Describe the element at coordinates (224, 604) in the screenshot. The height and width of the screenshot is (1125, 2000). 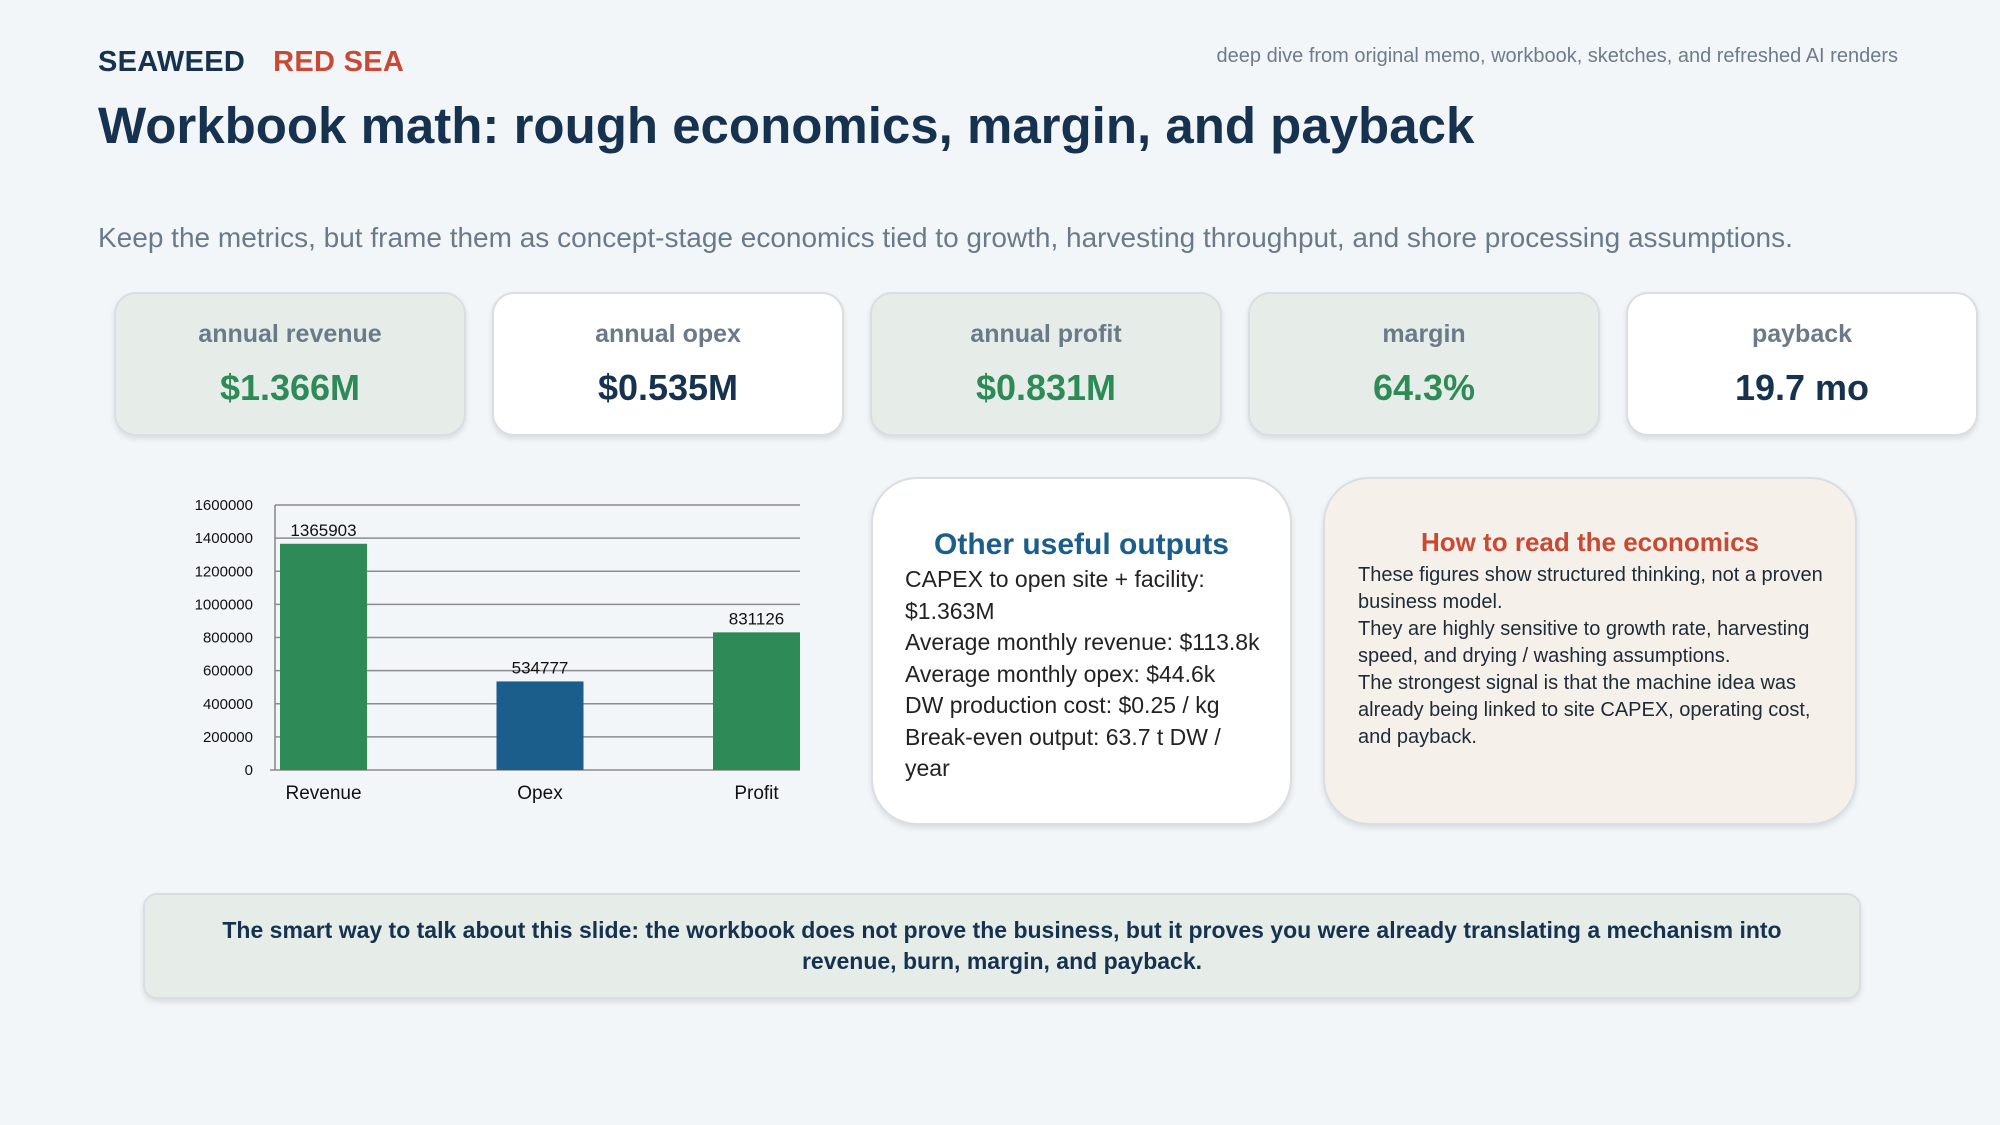
I see `y-tick-label: 1000000` at that location.